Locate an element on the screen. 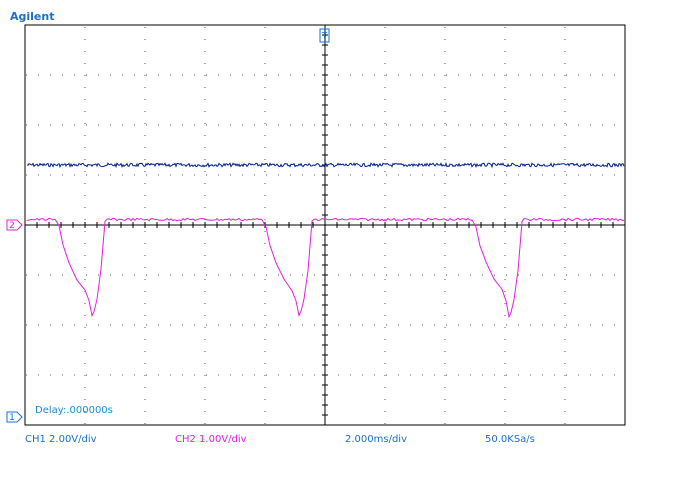 This screenshot has height=500, width=700. ch1-trace is located at coordinates (325, 165).